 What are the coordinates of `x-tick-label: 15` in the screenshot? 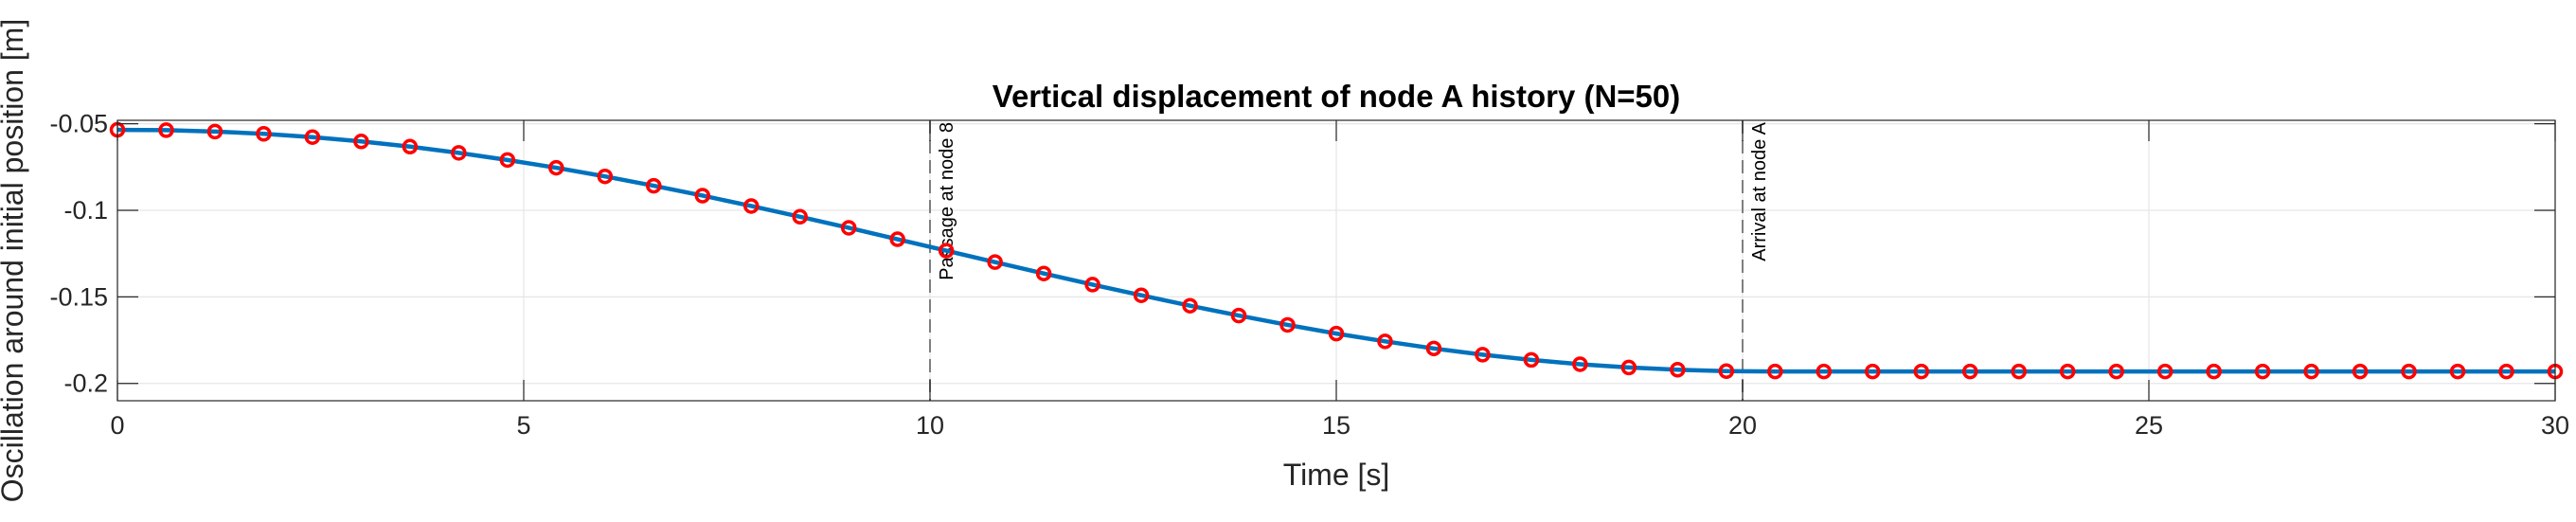 It's located at (1336, 425).